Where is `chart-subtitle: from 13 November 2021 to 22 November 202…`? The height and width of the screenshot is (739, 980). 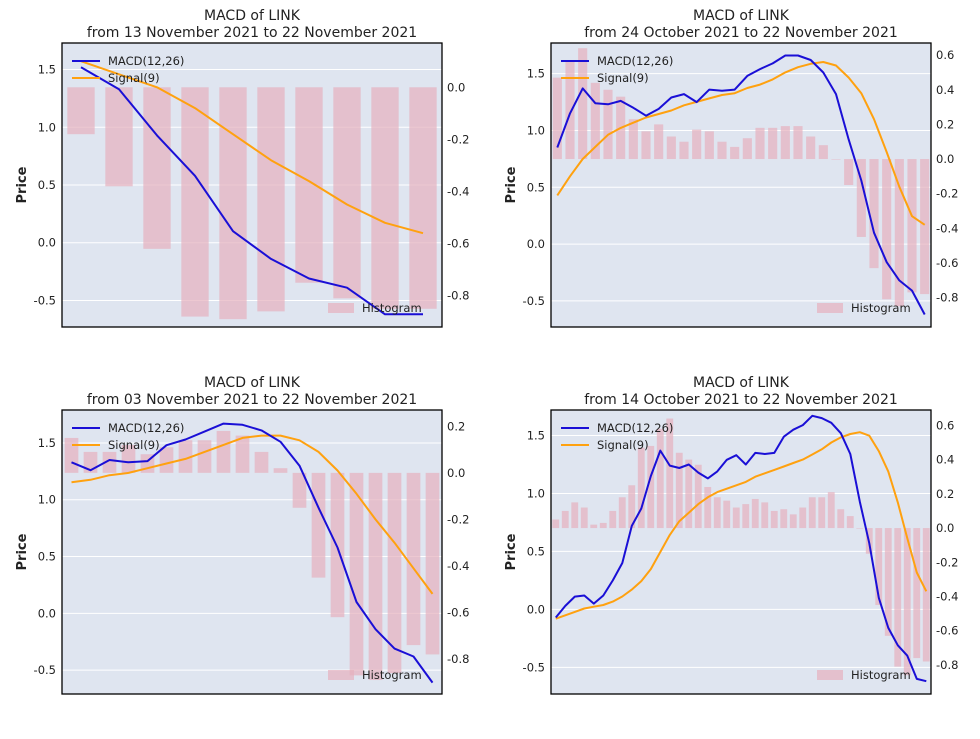 chart-subtitle: from 13 November 2021 to 22 November 202… is located at coordinates (252, 33).